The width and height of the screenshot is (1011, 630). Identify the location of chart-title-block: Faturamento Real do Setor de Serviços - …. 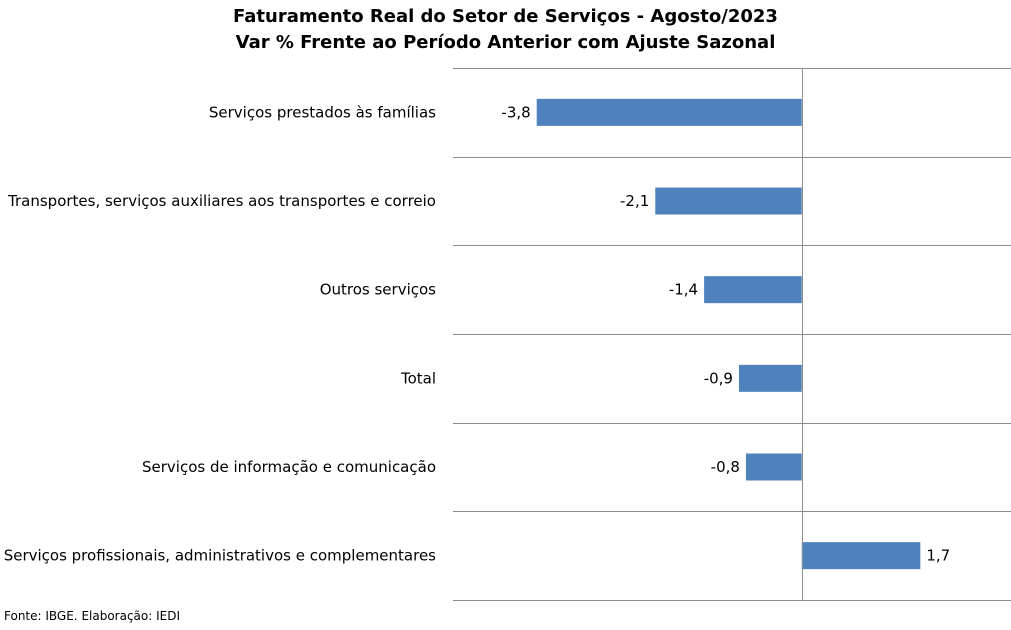
(505, 30).